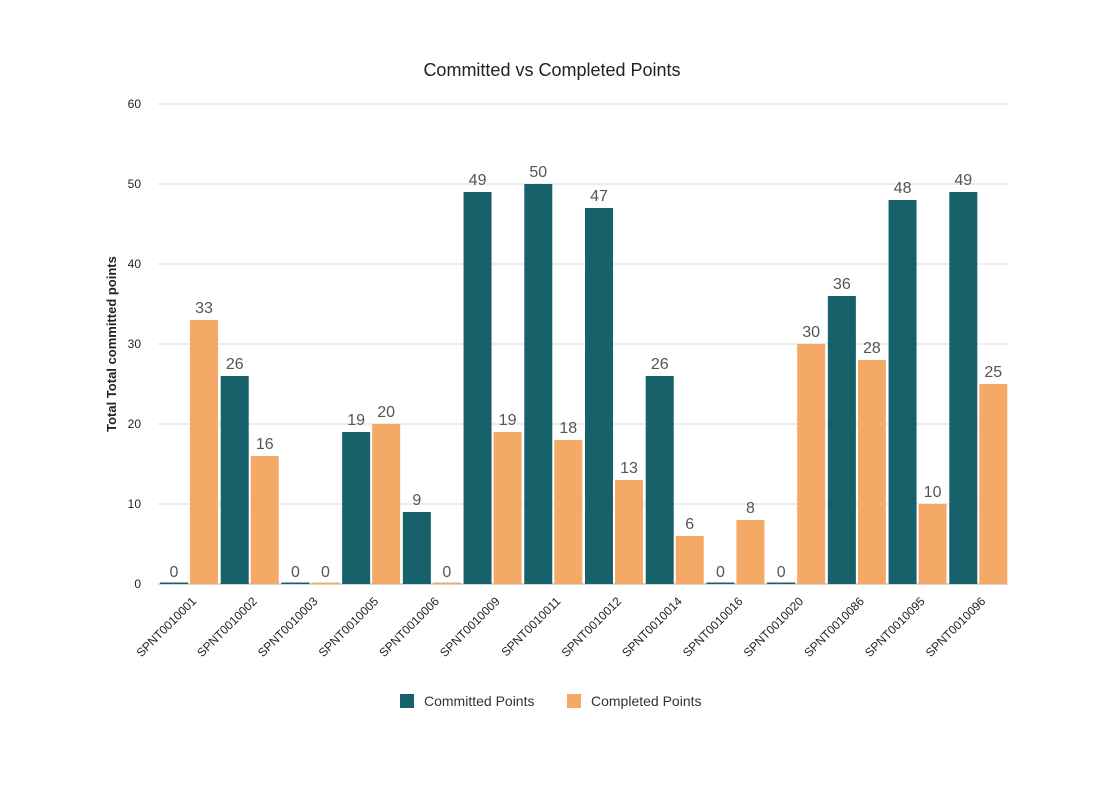  Describe the element at coordinates (167, 627) in the screenshot. I see `x-tick-label: SPNT0010001` at that location.